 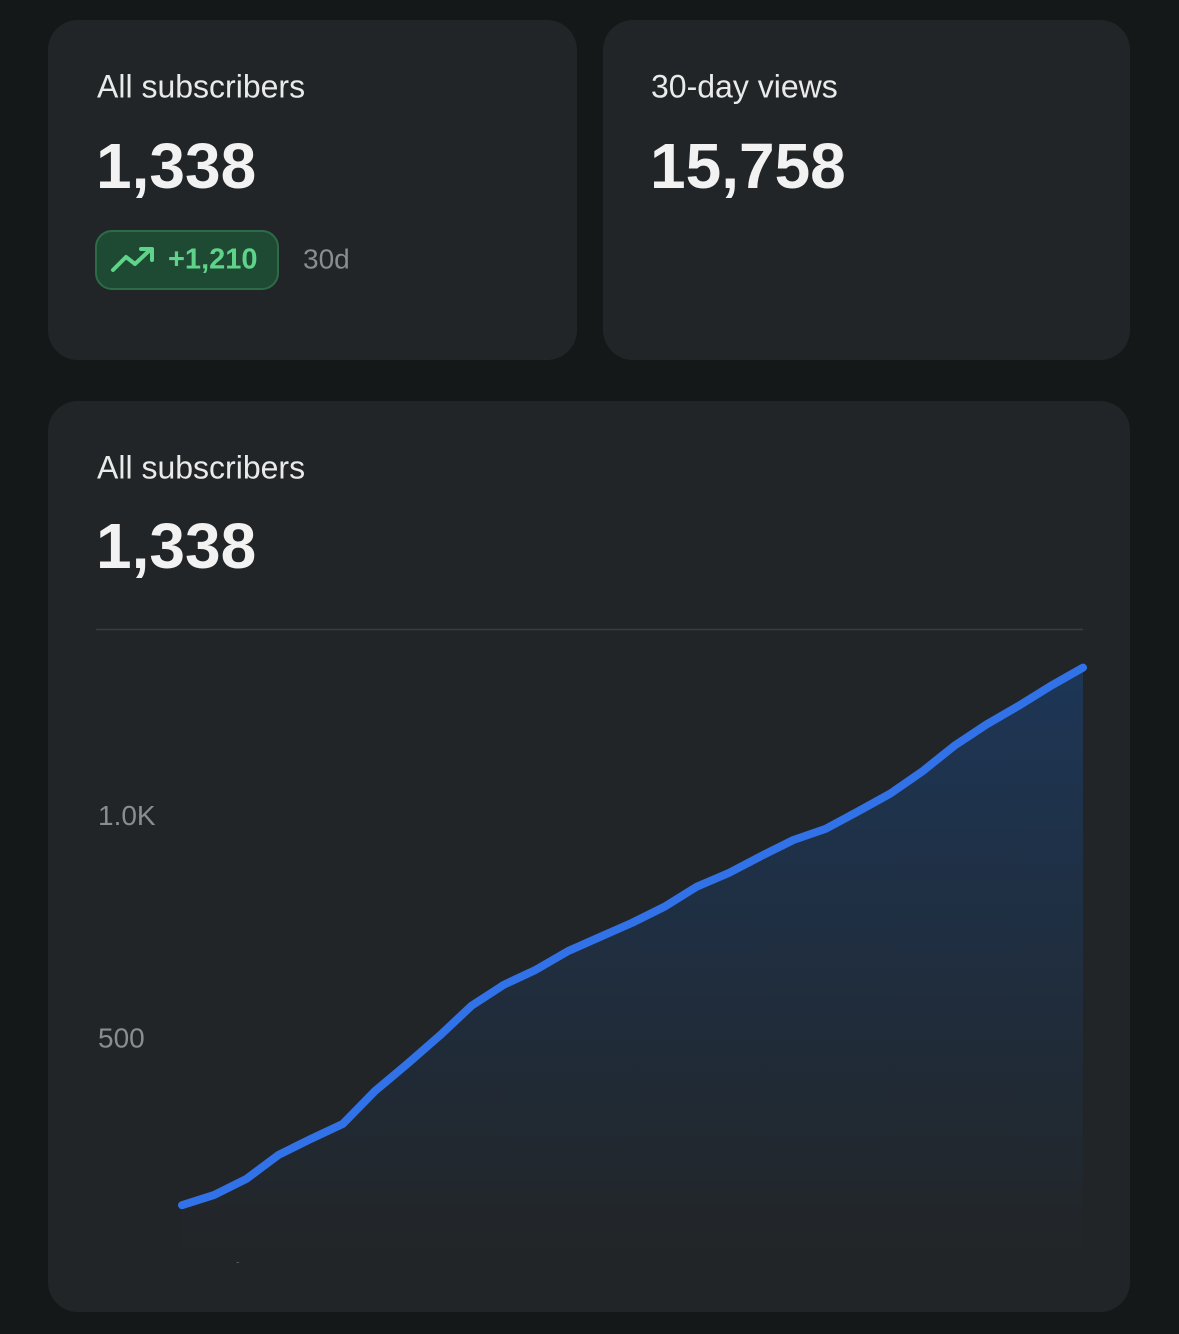 I want to click on card-label: All subscribers, so click(x=201, y=86).